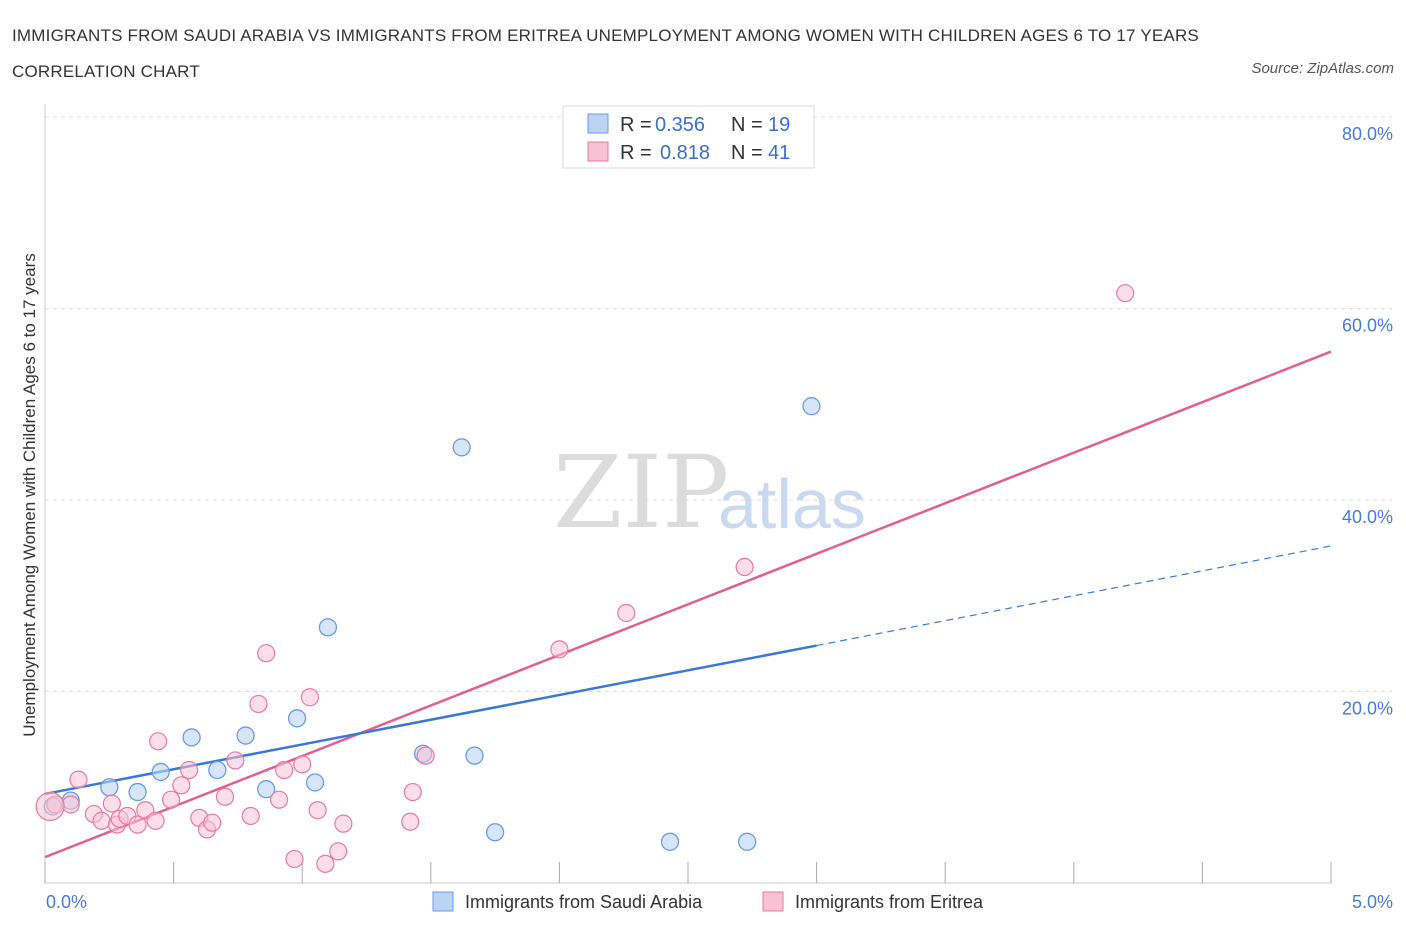 This screenshot has height=930, width=1406. Describe the element at coordinates (598, 151) in the screenshot. I see `legend-swatch-eritrea` at that location.